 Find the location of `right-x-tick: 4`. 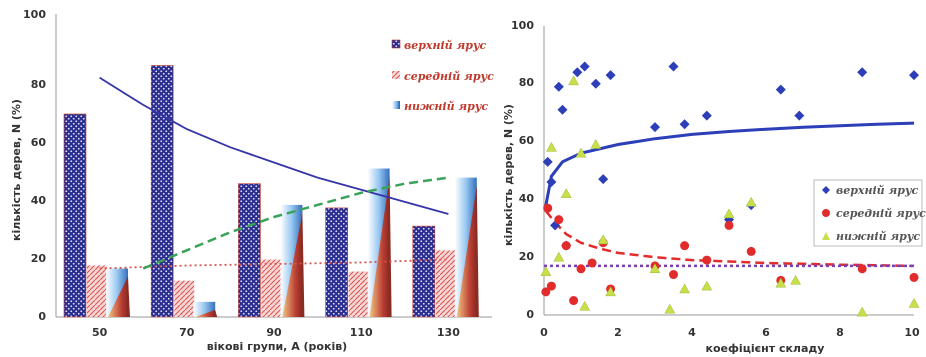

right-x-tick: 4 is located at coordinates (692, 332).